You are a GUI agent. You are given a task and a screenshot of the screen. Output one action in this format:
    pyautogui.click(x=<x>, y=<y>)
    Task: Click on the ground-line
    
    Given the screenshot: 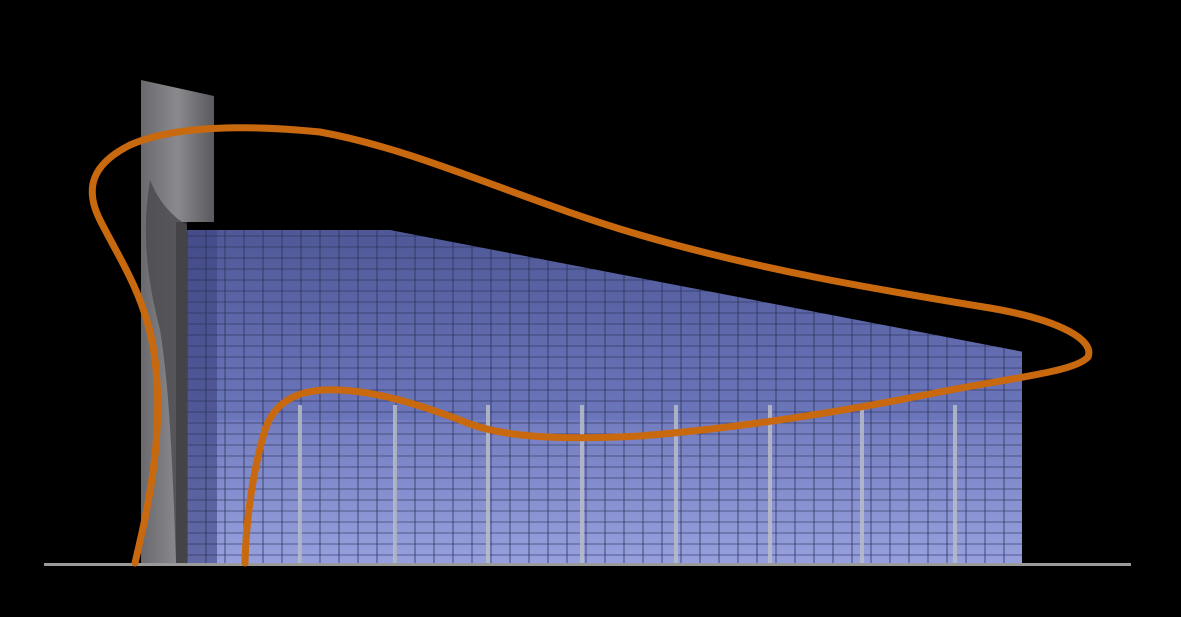 What is the action you would take?
    pyautogui.click(x=587, y=564)
    